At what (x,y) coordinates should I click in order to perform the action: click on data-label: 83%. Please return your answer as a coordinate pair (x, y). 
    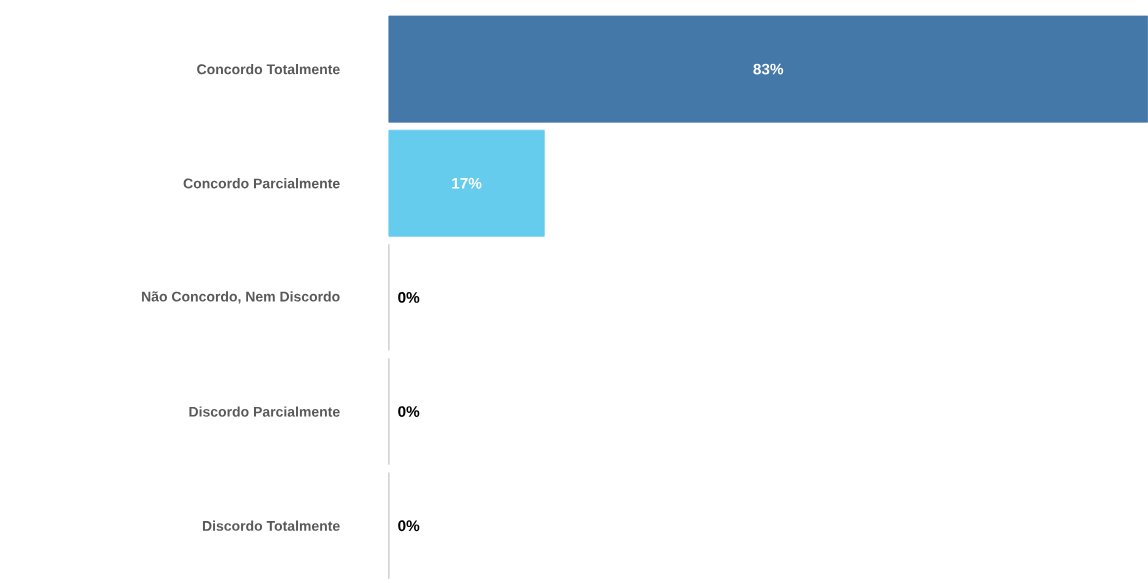
    Looking at the image, I should click on (768, 69).